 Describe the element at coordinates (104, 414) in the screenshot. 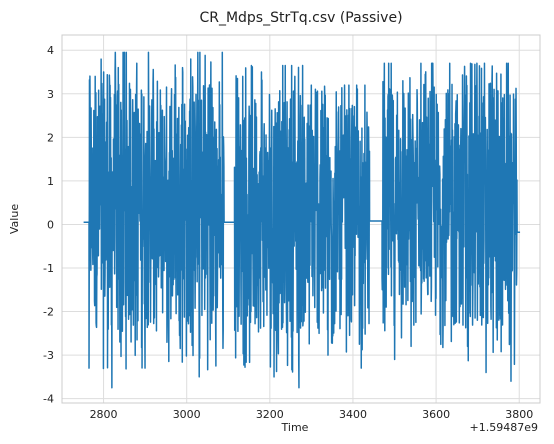

I see `x-tick-label: 2800` at that location.